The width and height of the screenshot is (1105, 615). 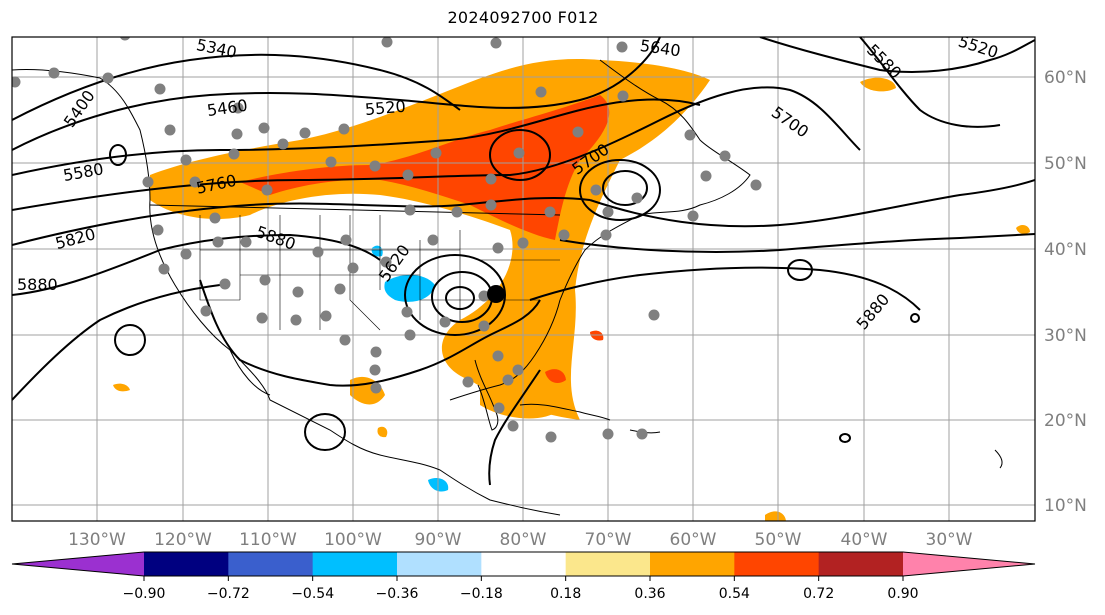 I want to click on colorbar-tick-label: 0.72, so click(x=818, y=594).